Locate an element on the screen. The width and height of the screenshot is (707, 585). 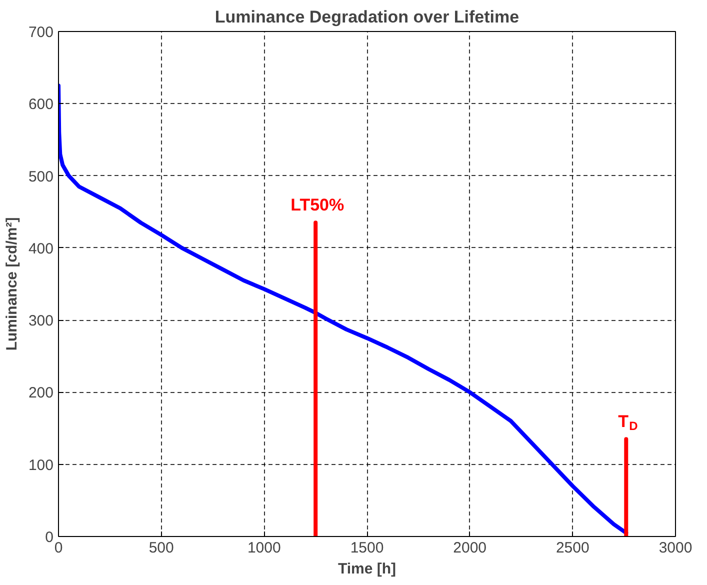
annotation: LT50% is located at coordinates (317, 205).